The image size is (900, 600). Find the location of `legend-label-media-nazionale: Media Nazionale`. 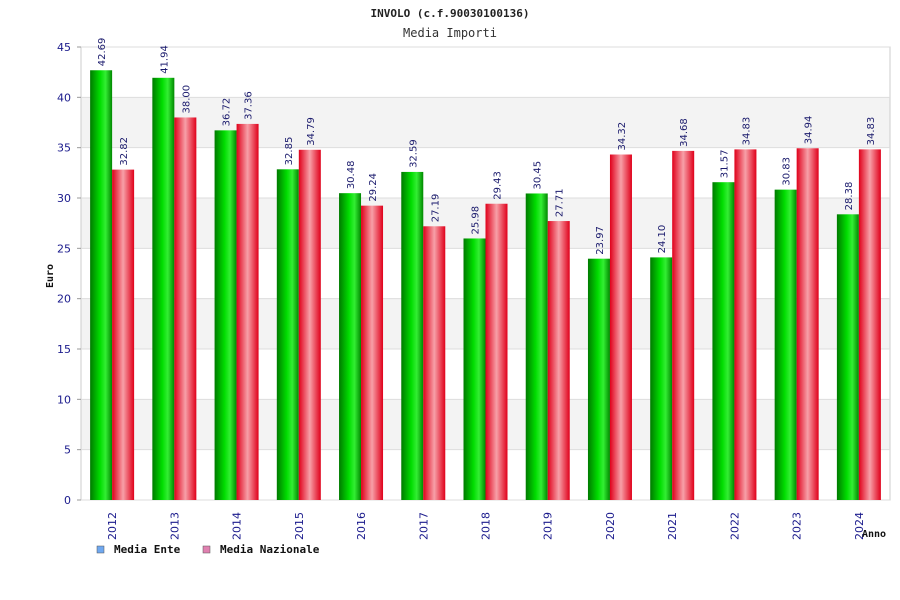

legend-label-media-nazionale: Media Nazionale is located at coordinates (270, 549).